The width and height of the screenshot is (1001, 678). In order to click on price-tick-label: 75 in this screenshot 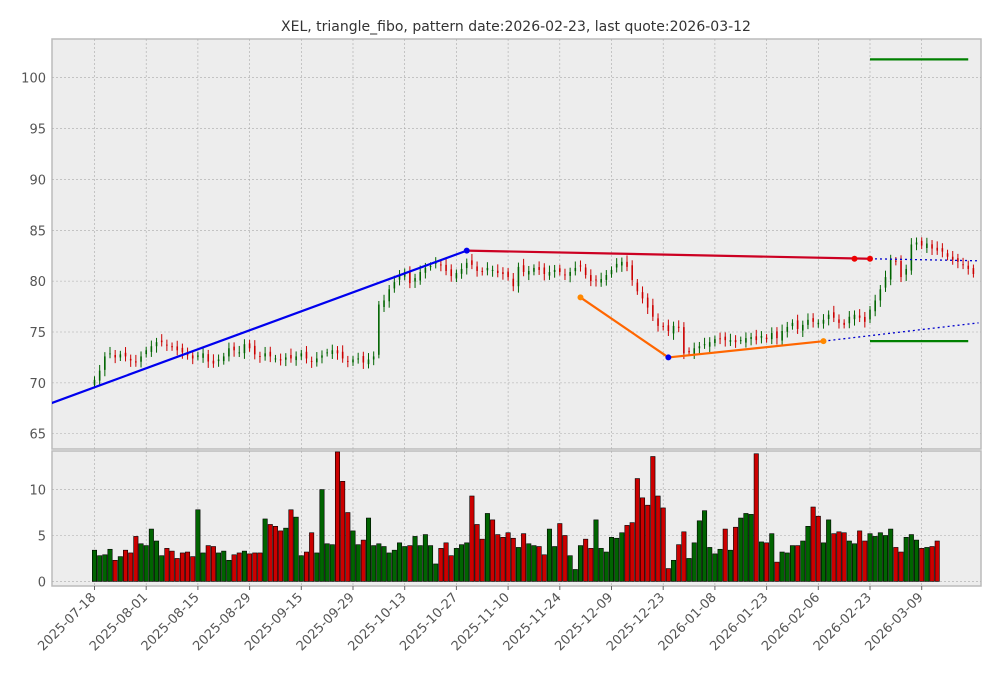, I will do `click(37, 333)`.